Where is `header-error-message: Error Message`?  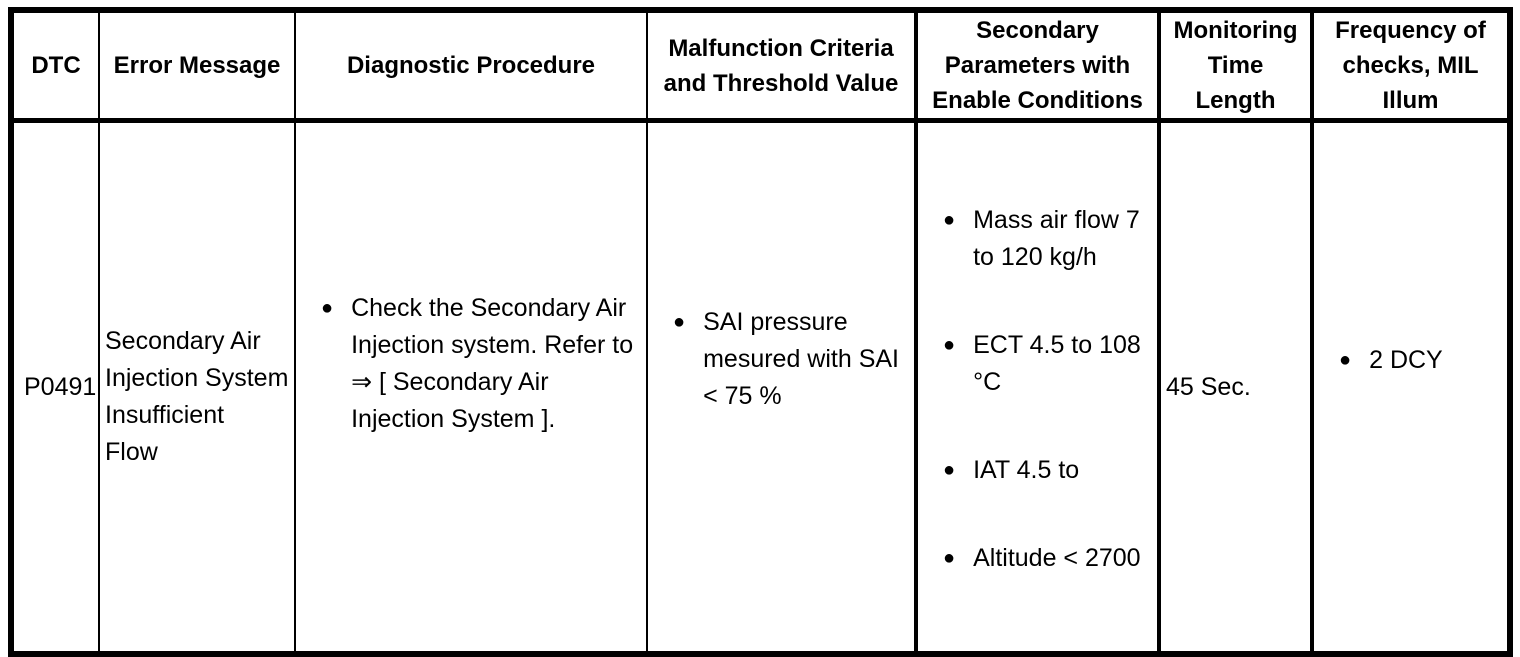
header-error-message: Error Message is located at coordinates (196, 66).